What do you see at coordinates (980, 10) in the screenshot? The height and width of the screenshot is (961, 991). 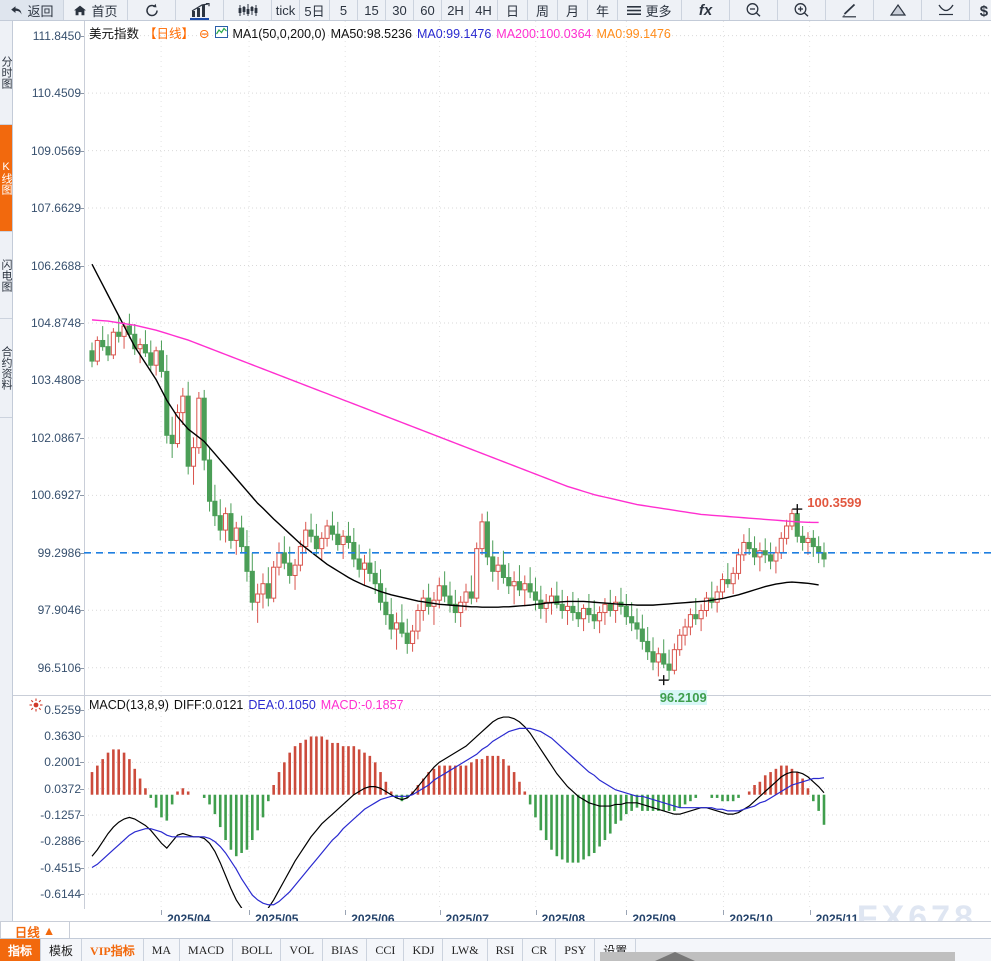 I see `currency-button: $ 标` at bounding box center [980, 10].